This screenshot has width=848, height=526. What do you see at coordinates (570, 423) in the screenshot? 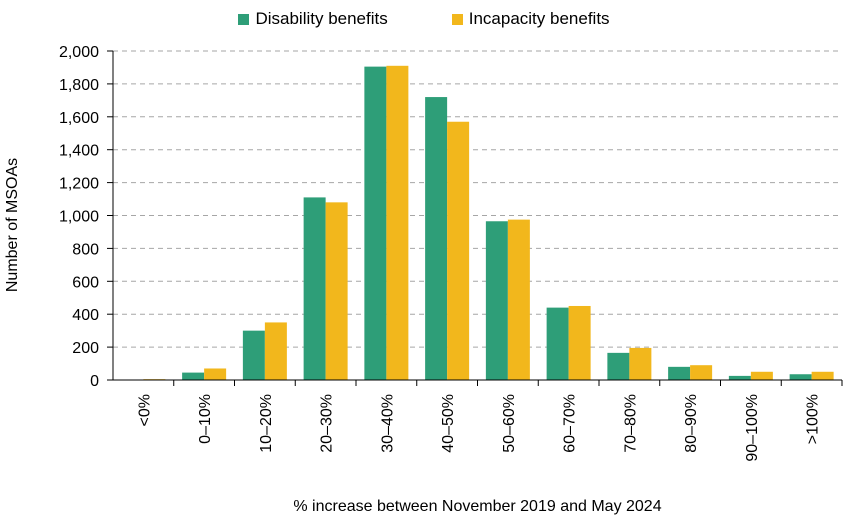
I see `x-tick-label: 60–70%` at bounding box center [570, 423].